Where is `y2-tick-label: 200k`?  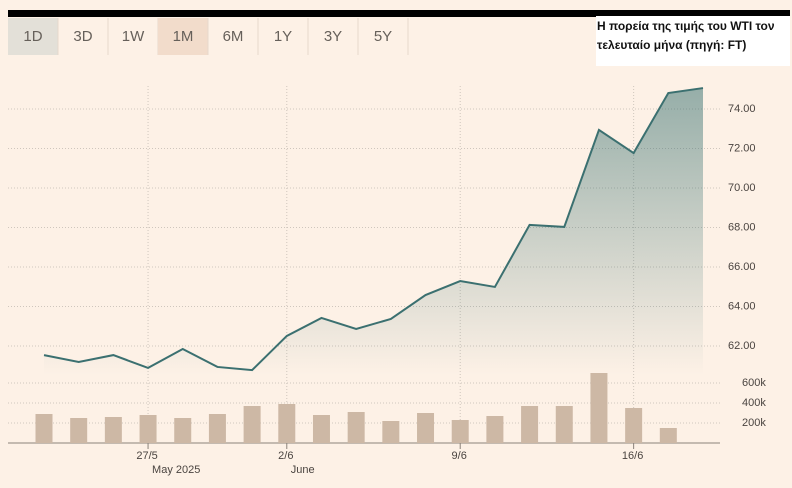 y2-tick-label: 200k is located at coordinates (754, 423).